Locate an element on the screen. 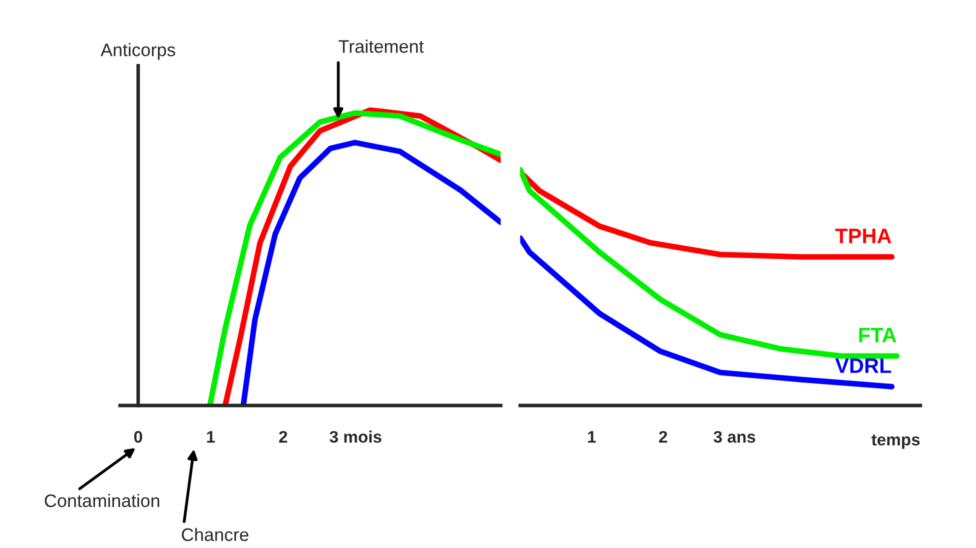 The image size is (976, 548). series-label: FTA is located at coordinates (877, 335).